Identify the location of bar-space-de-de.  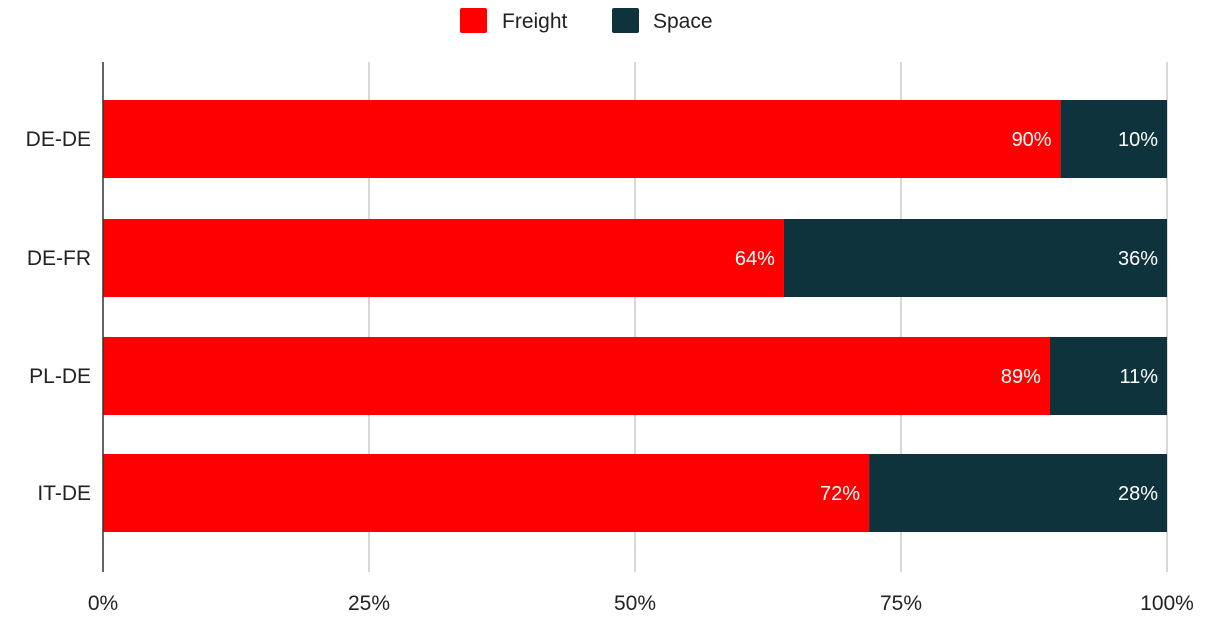
(1113, 139).